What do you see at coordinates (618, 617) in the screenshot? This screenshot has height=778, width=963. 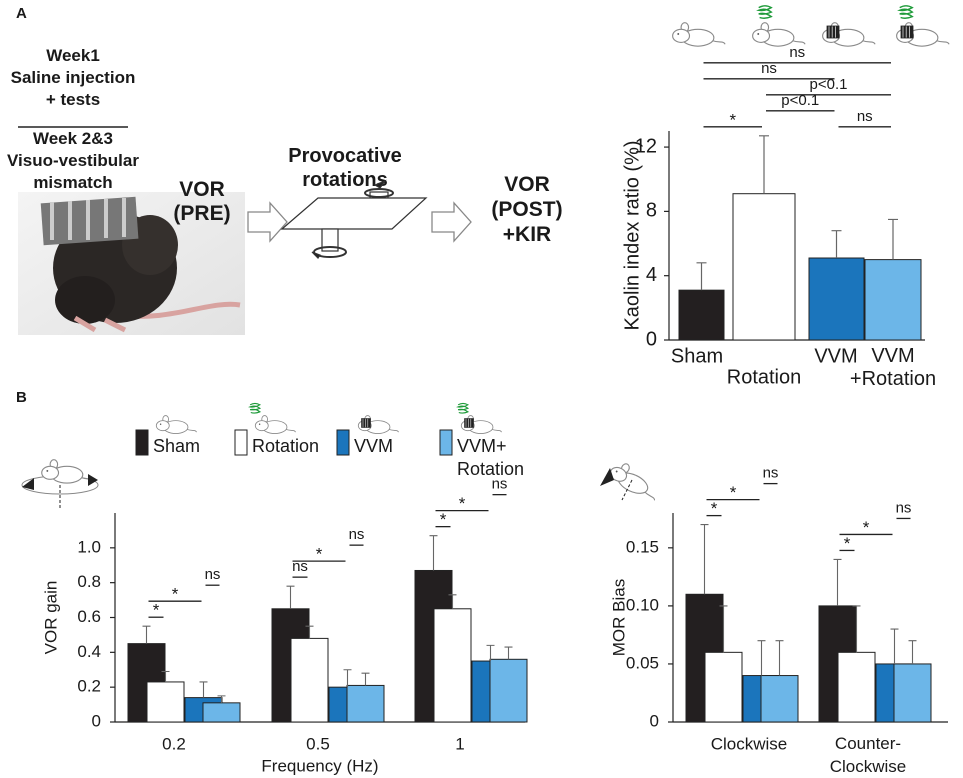 I see `y-axis-label: MOR Bias` at bounding box center [618, 617].